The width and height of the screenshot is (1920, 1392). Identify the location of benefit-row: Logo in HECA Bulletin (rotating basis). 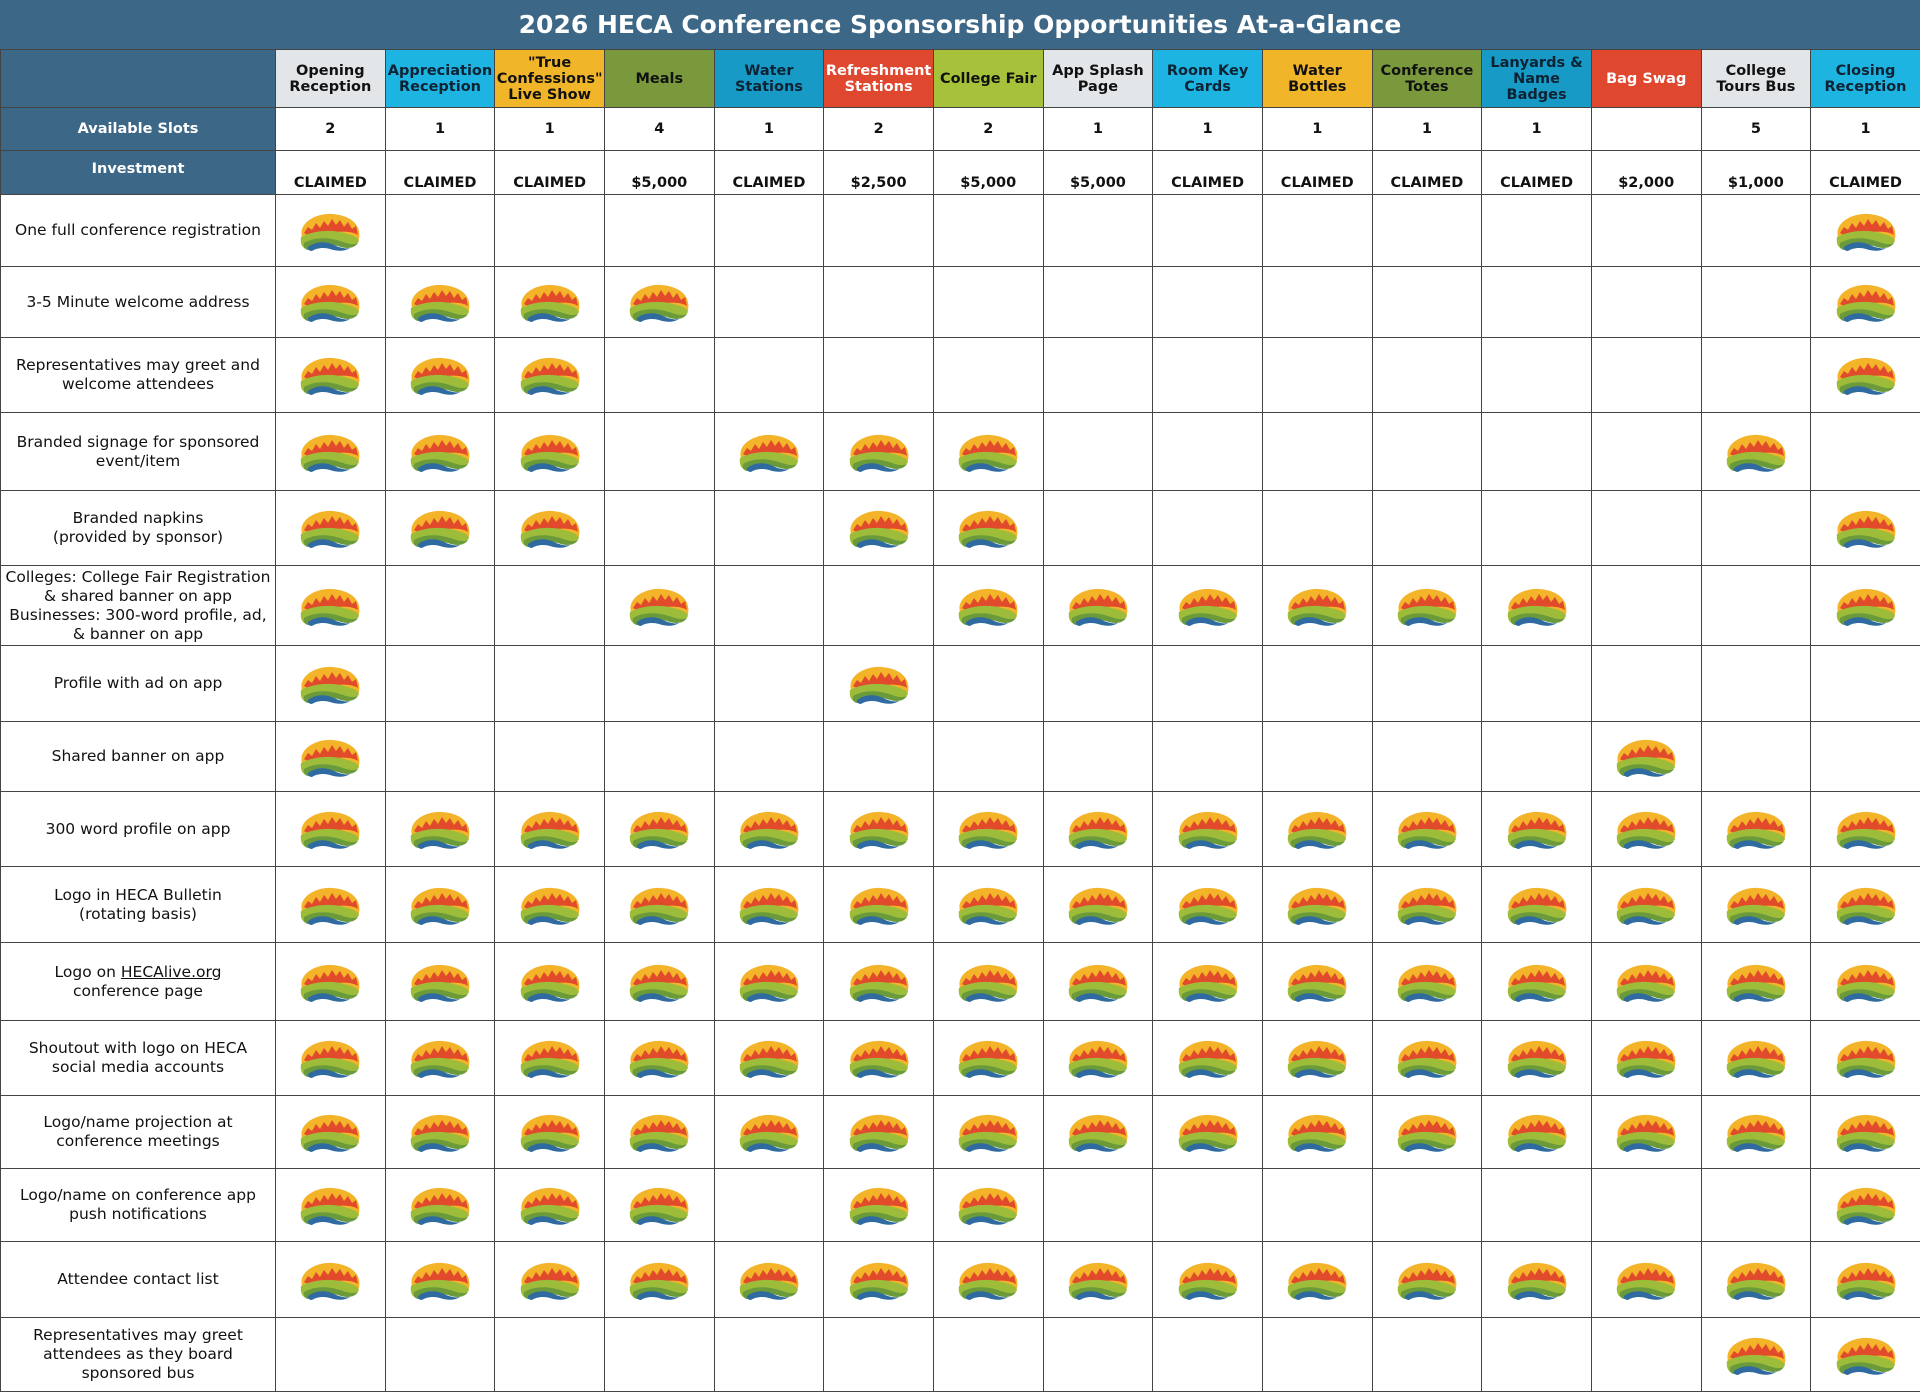
(960, 905).